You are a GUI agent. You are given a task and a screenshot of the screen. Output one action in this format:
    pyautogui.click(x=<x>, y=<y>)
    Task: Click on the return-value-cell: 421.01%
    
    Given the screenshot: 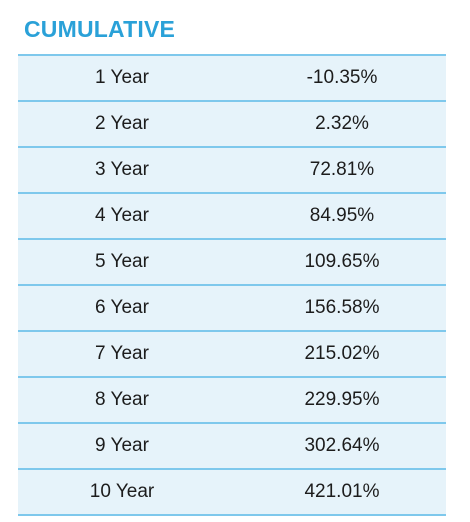 What is the action you would take?
    pyautogui.click(x=342, y=491)
    